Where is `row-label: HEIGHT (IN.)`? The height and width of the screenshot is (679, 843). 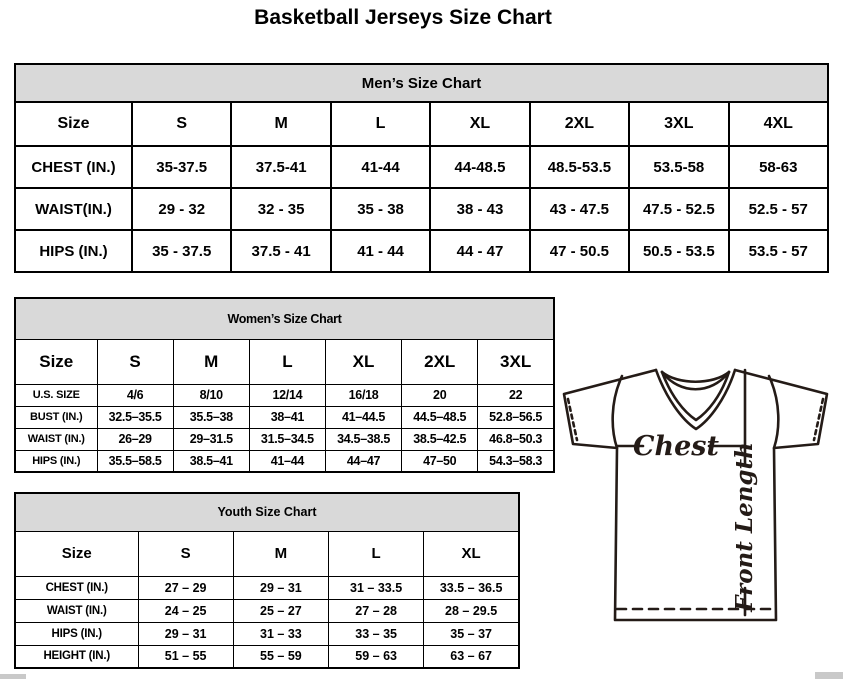 row-label: HEIGHT (IN.) is located at coordinates (76, 656).